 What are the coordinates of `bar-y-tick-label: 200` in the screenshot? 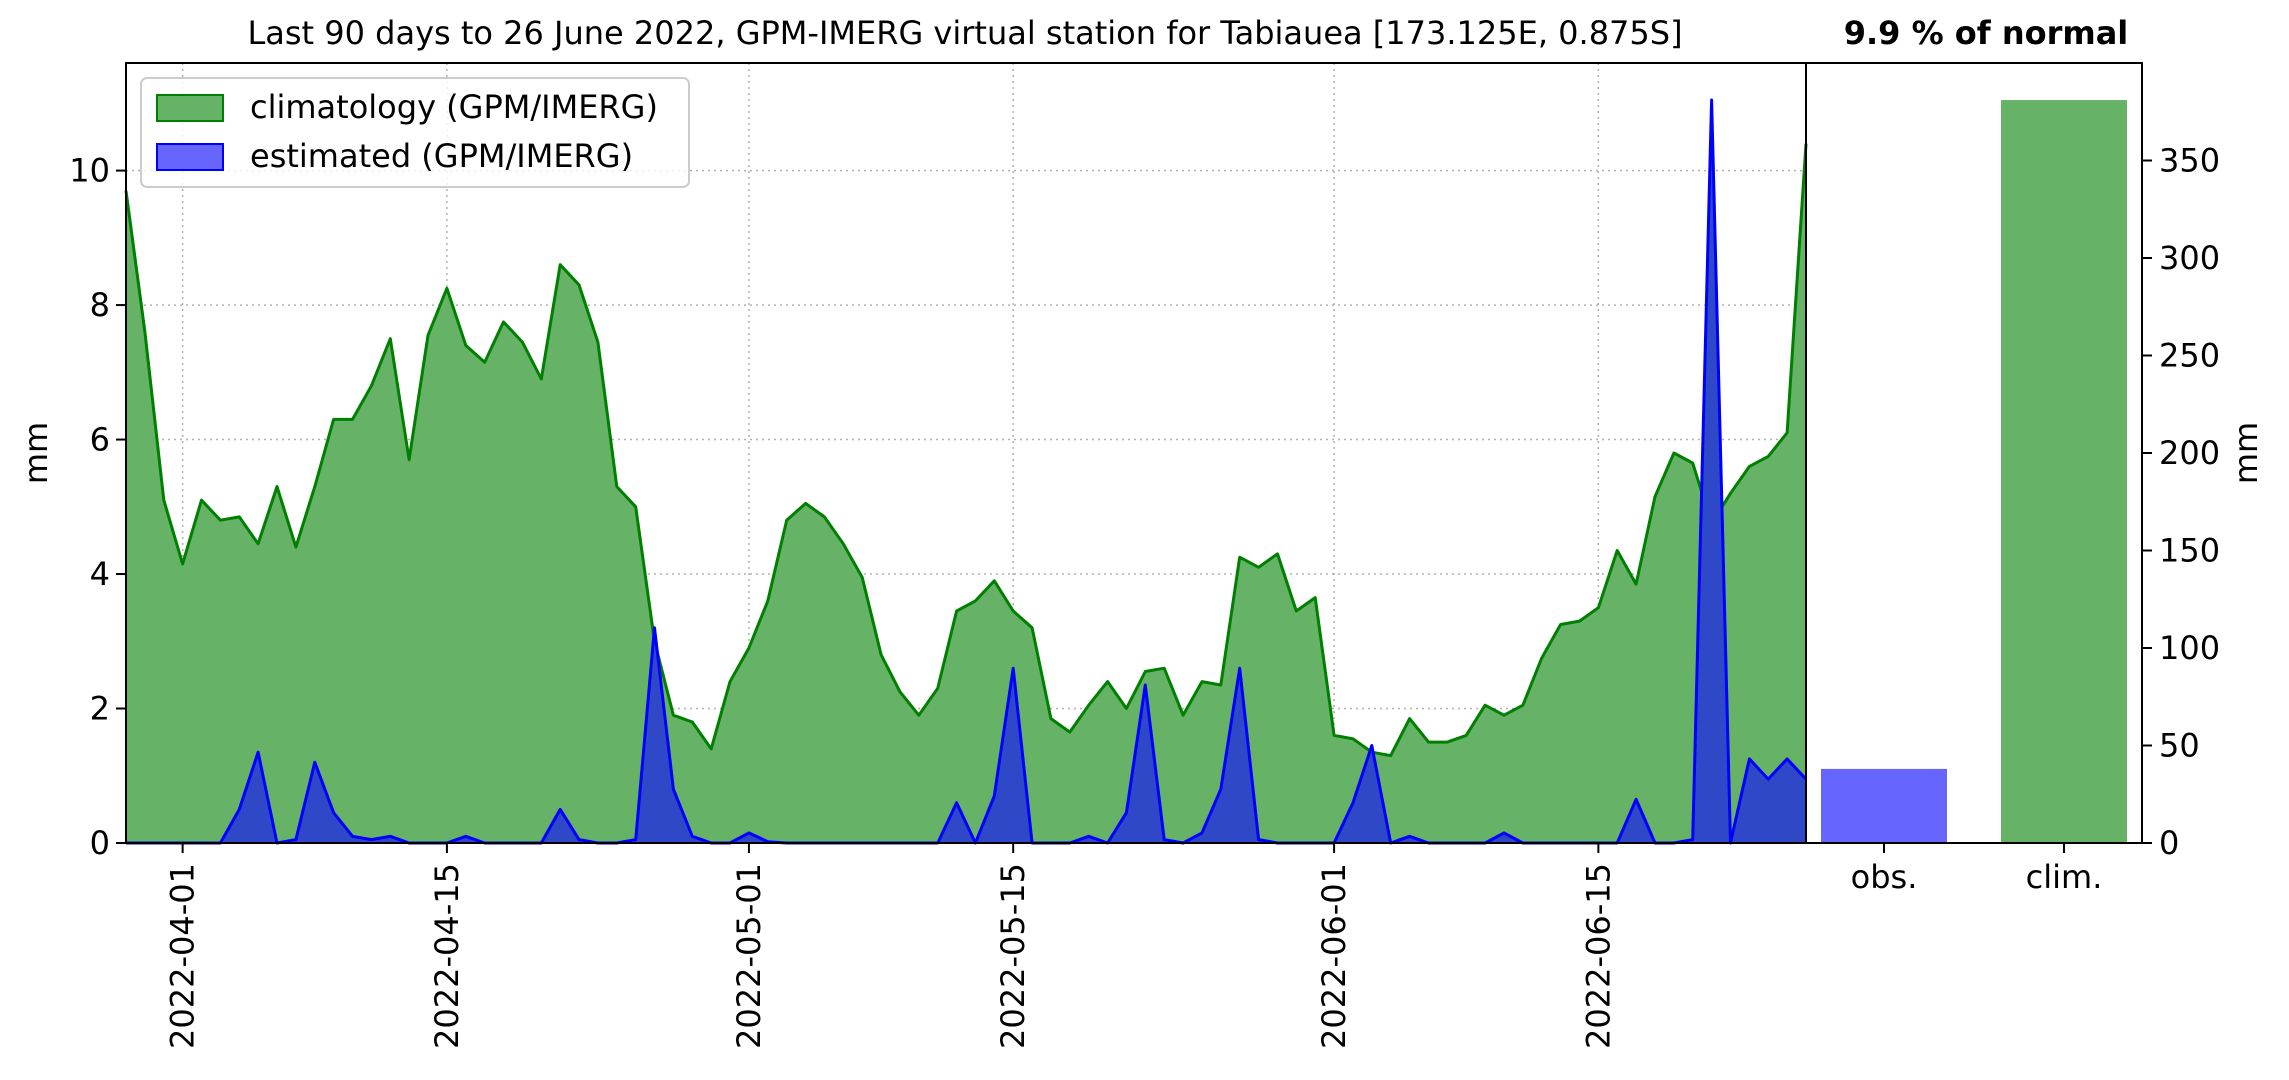 It's located at (2189, 453).